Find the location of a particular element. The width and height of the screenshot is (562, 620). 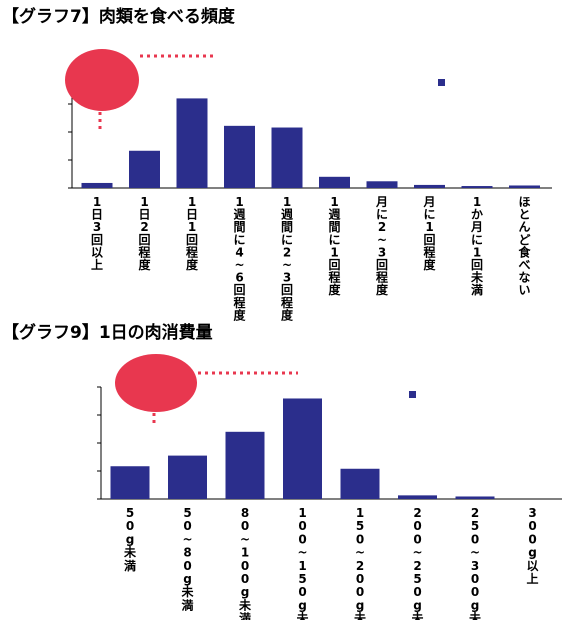

x-tick-label-char: 6 is located at coordinates (239, 278).